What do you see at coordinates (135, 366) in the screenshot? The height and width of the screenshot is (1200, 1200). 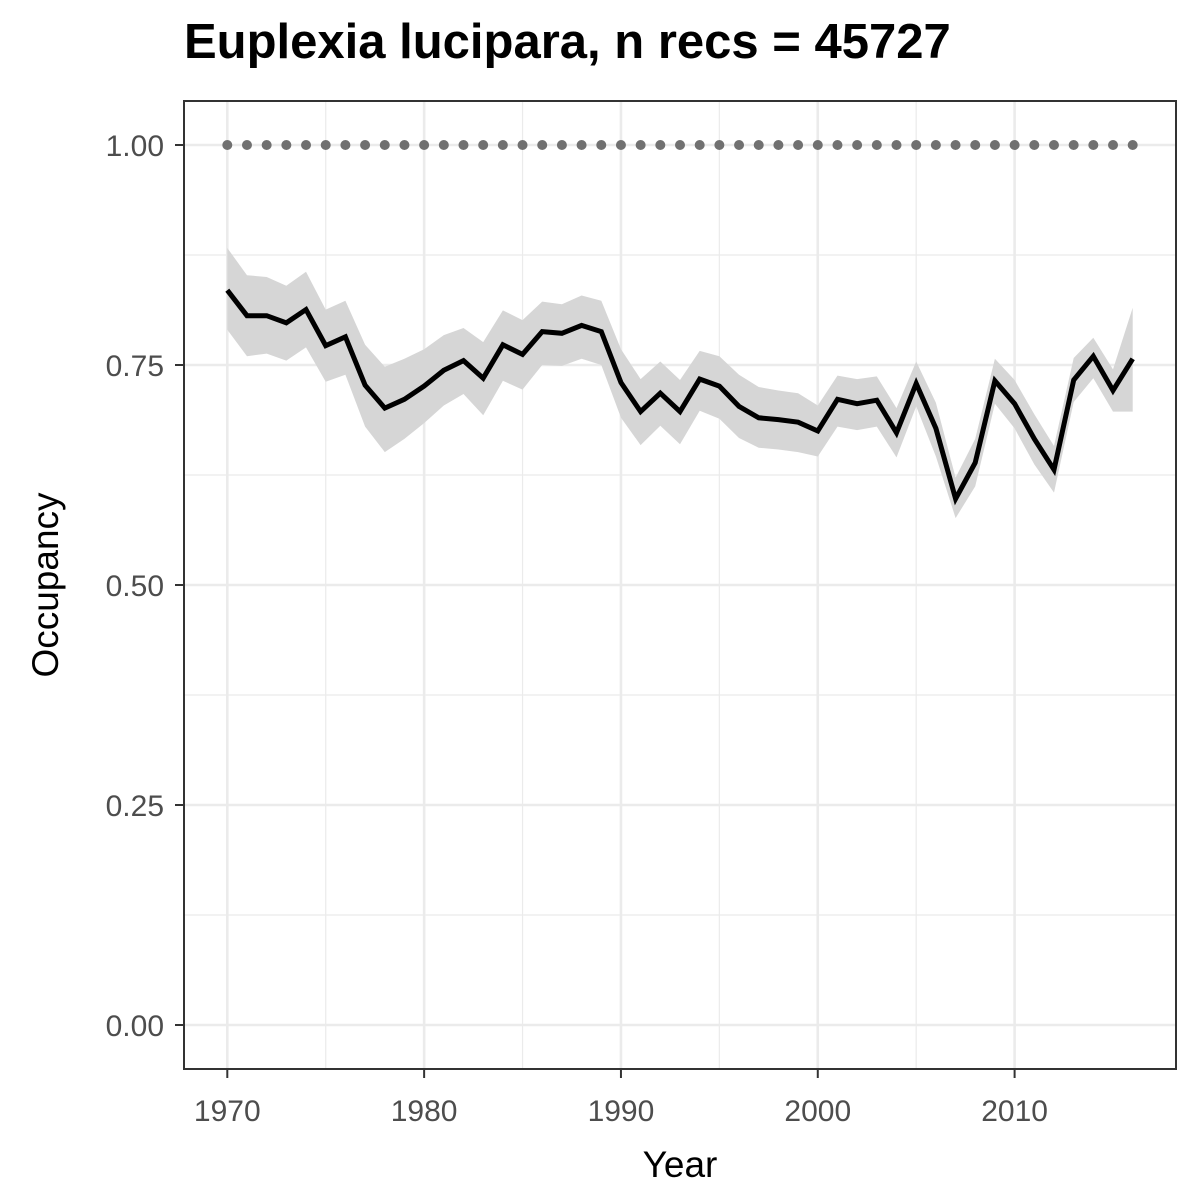 I see `y-tick-label: 0.75` at bounding box center [135, 366].